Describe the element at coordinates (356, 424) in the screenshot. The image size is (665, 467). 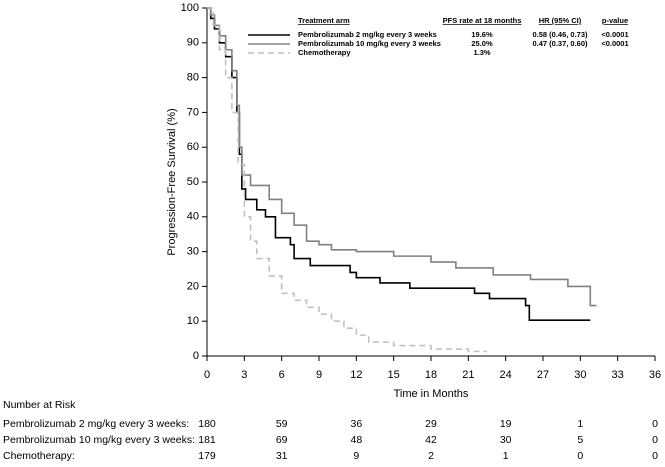
I see `risk-count: 36` at that location.